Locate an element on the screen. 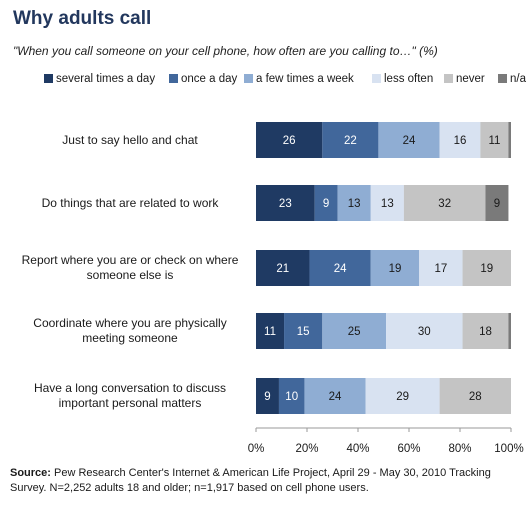 The width and height of the screenshot is (530, 516). x-tick-label: 20% is located at coordinates (306, 449).